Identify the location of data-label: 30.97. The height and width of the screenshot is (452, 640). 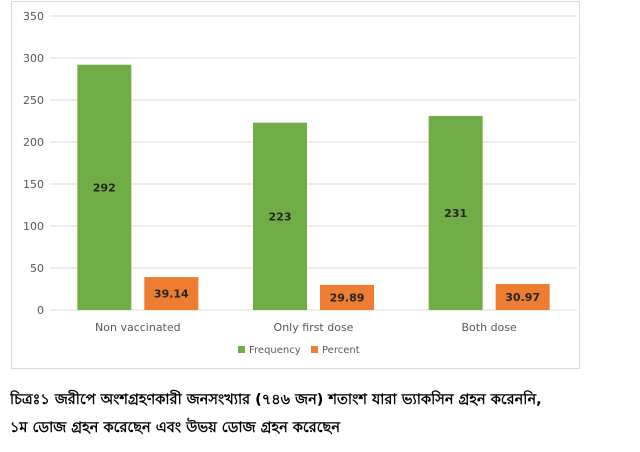
(522, 297).